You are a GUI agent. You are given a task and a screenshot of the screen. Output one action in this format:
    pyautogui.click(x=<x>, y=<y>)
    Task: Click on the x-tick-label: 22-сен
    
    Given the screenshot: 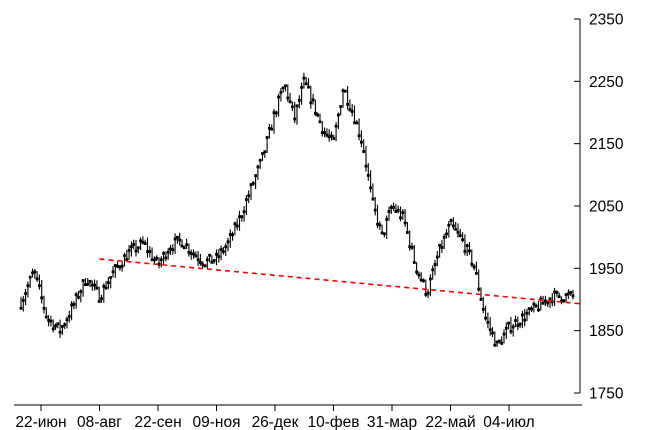 What is the action you would take?
    pyautogui.click(x=157, y=422)
    